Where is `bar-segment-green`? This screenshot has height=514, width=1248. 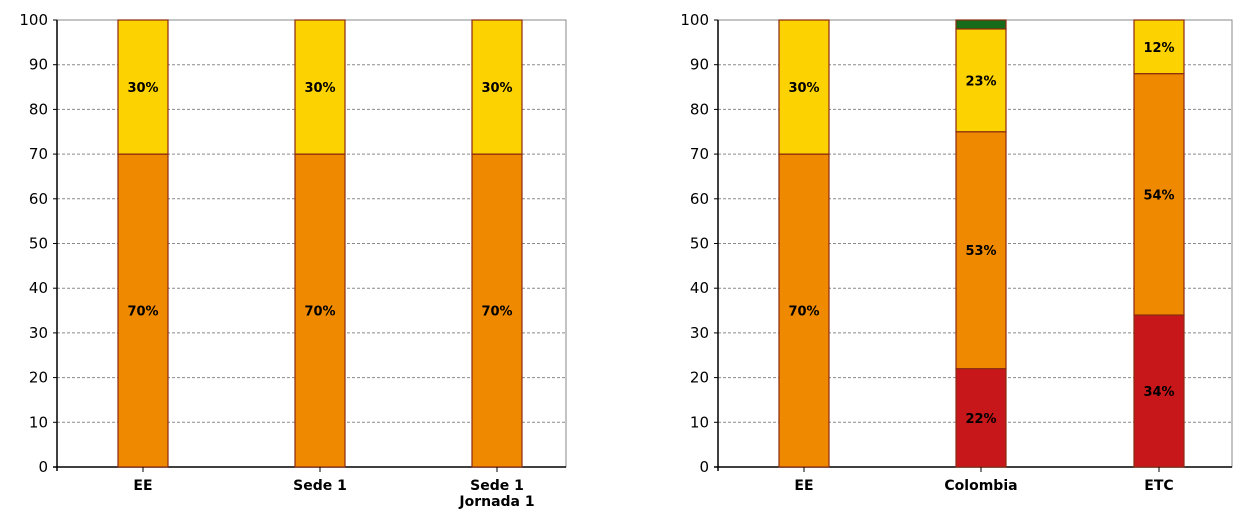
bar-segment-green is located at coordinates (981, 24).